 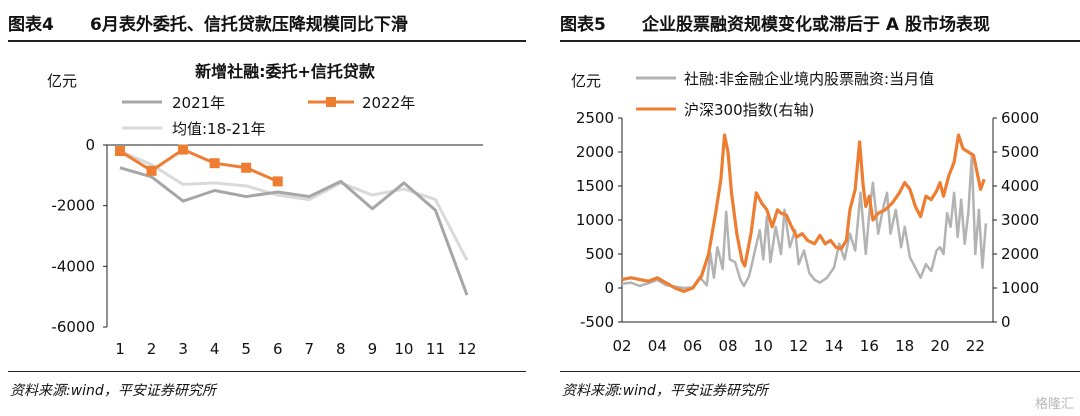 What do you see at coordinates (1020, 220) in the screenshot?
I see `y2-tick-label: 3000` at bounding box center [1020, 220].